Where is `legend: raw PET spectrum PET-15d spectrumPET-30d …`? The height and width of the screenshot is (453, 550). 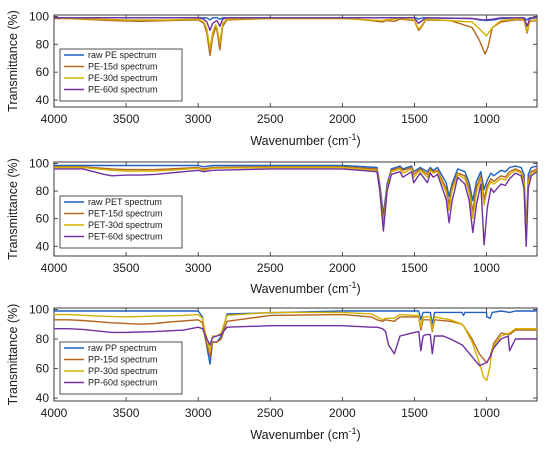
legend: raw PET spectrum PET-15d spectrumPET-30d … is located at coordinates (121, 222).